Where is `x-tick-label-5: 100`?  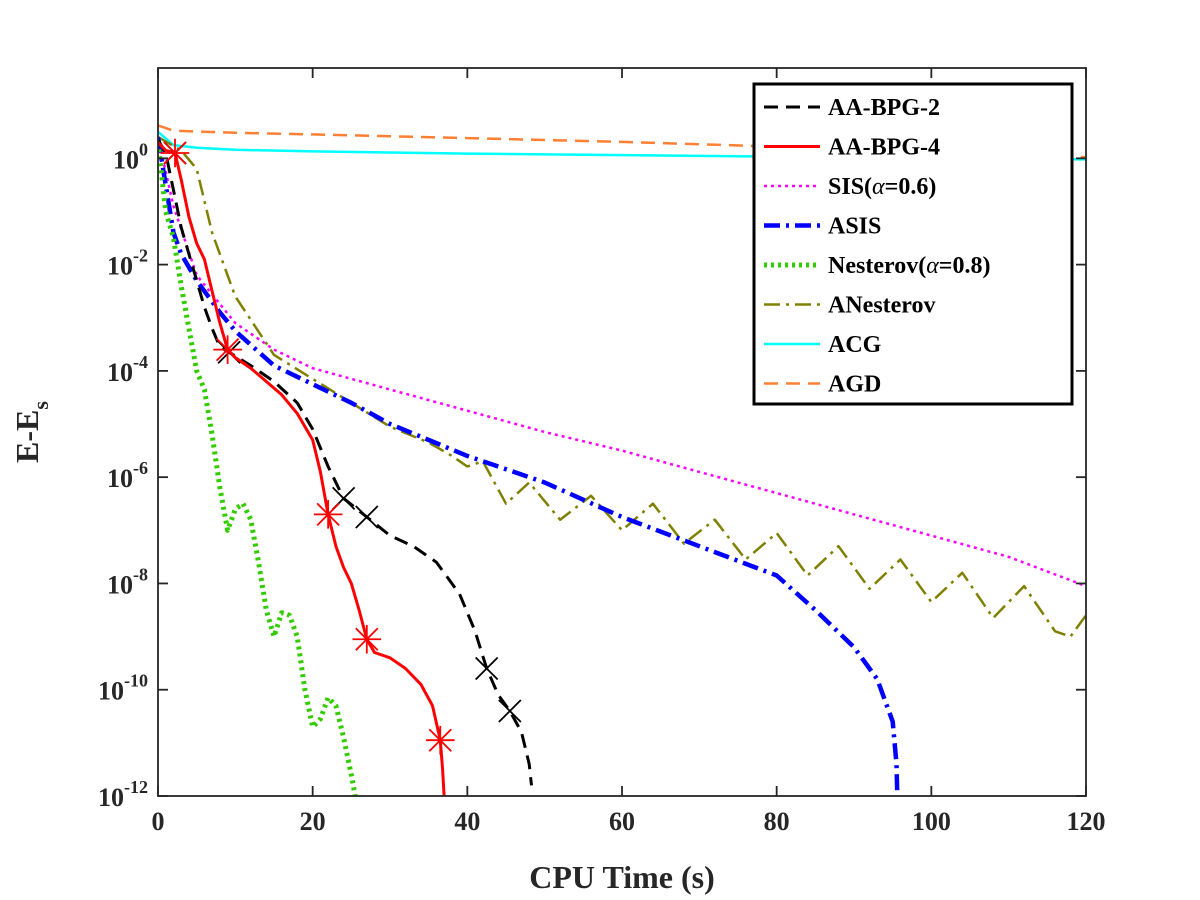
x-tick-label-5: 100 is located at coordinates (931, 821).